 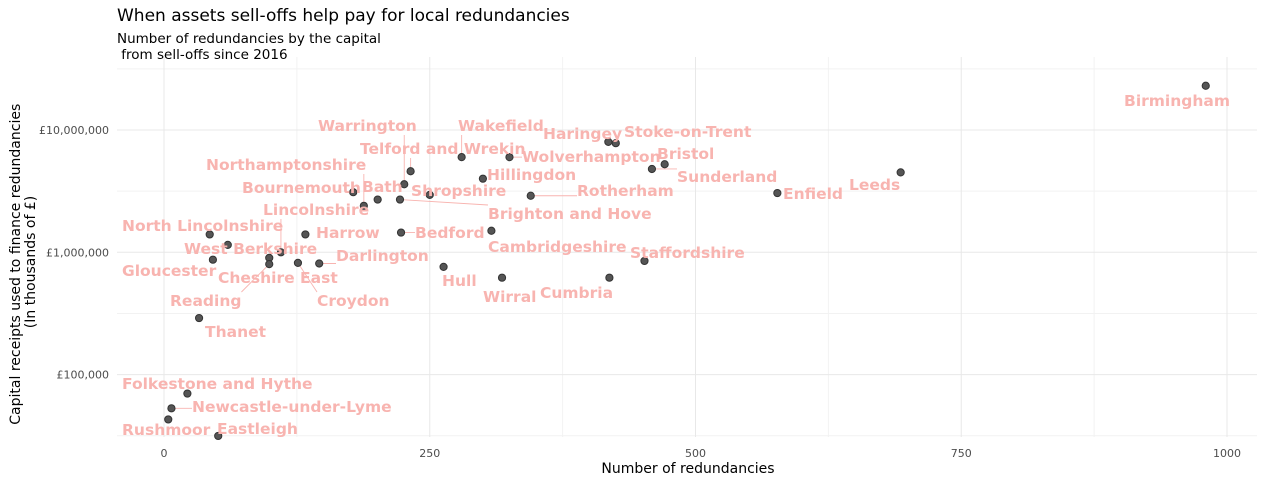 I want to click on point-label: Eastleigh, so click(x=257, y=429).